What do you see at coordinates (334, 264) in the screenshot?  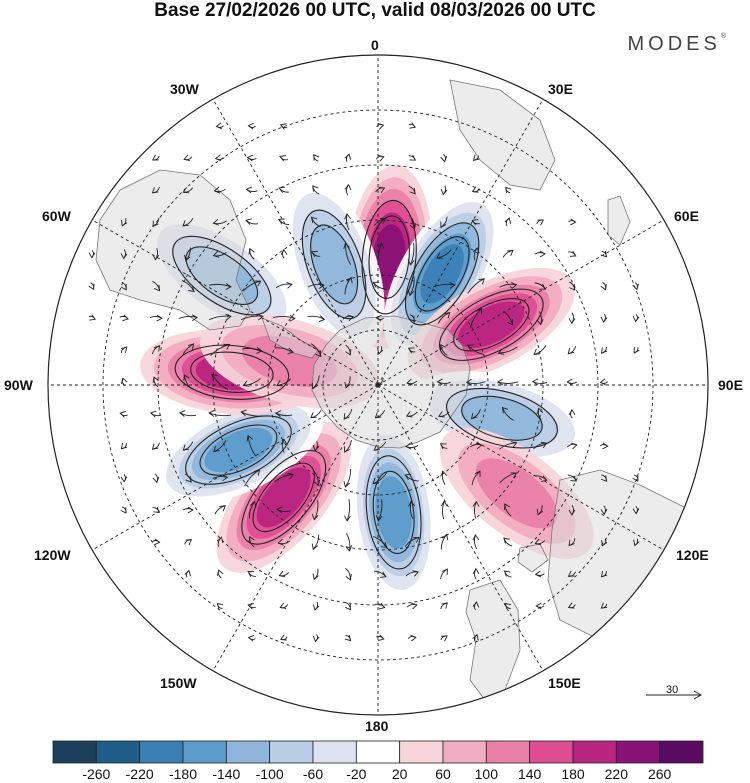 I see `contour-neg-20w` at bounding box center [334, 264].